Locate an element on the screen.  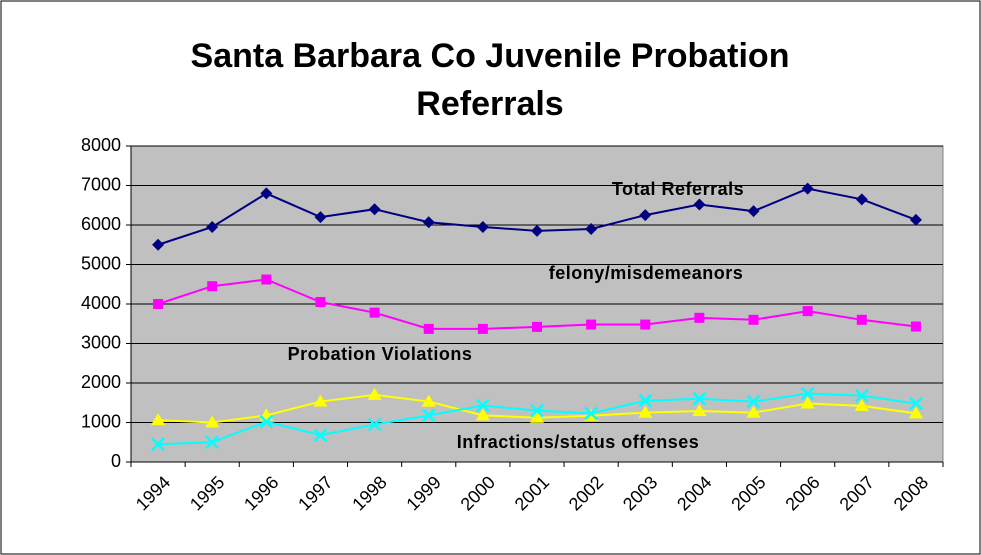
y-tick-label: 8000 is located at coordinates (101, 145).